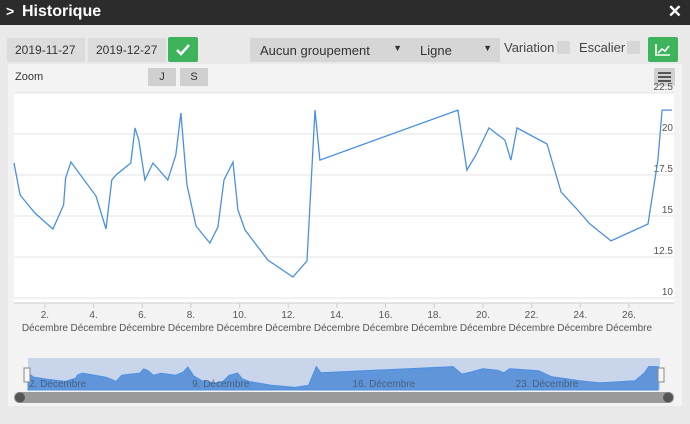 Image resolution: width=690 pixels, height=424 pixels. I want to click on header: > Historique ✕, so click(345, 12).